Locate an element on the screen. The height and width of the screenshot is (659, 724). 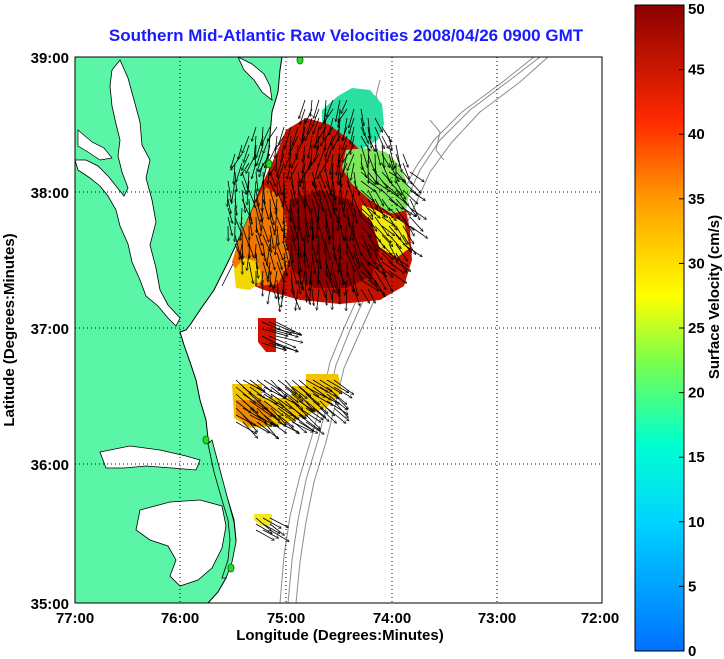
y-axis-label: Latitude (Degrees:Minutes) is located at coordinates (9, 329).